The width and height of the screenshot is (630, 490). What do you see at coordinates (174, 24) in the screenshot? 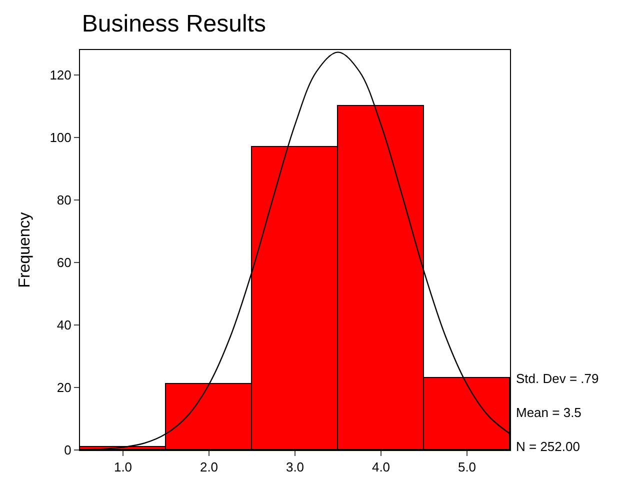
I see `chart-title: Business Results` at bounding box center [174, 24].